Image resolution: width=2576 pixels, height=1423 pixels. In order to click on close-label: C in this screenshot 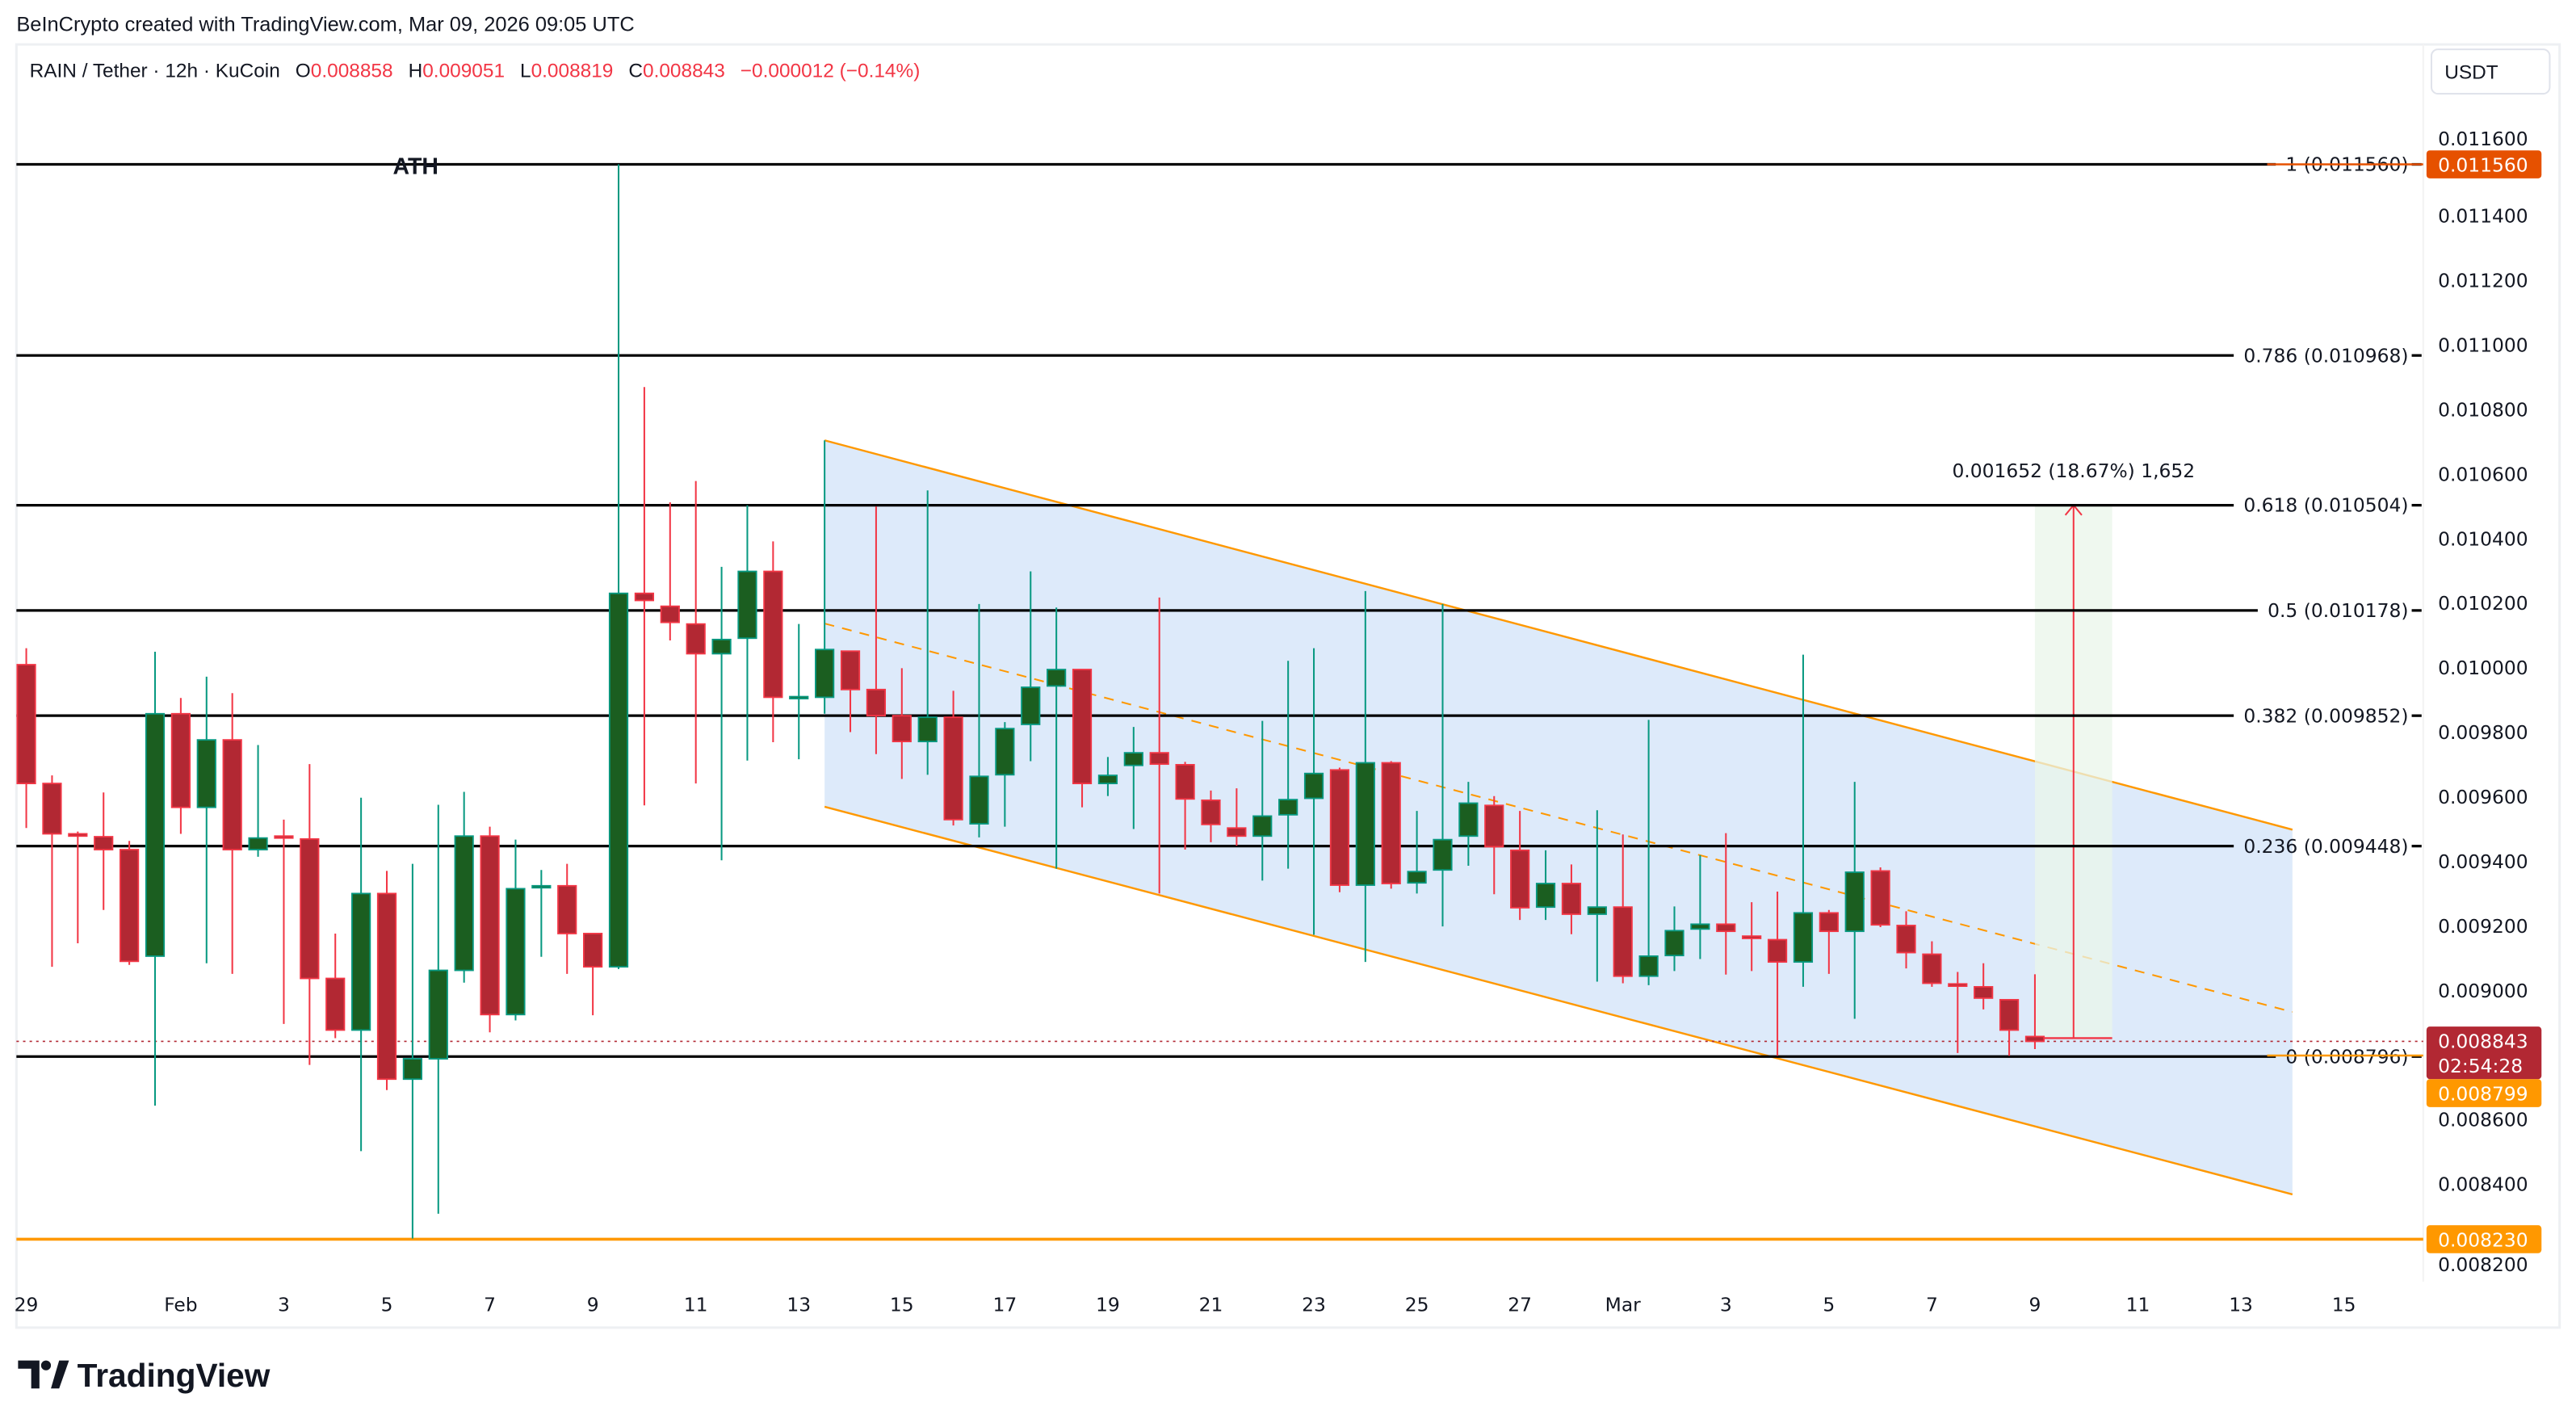, I will do `click(635, 71)`.